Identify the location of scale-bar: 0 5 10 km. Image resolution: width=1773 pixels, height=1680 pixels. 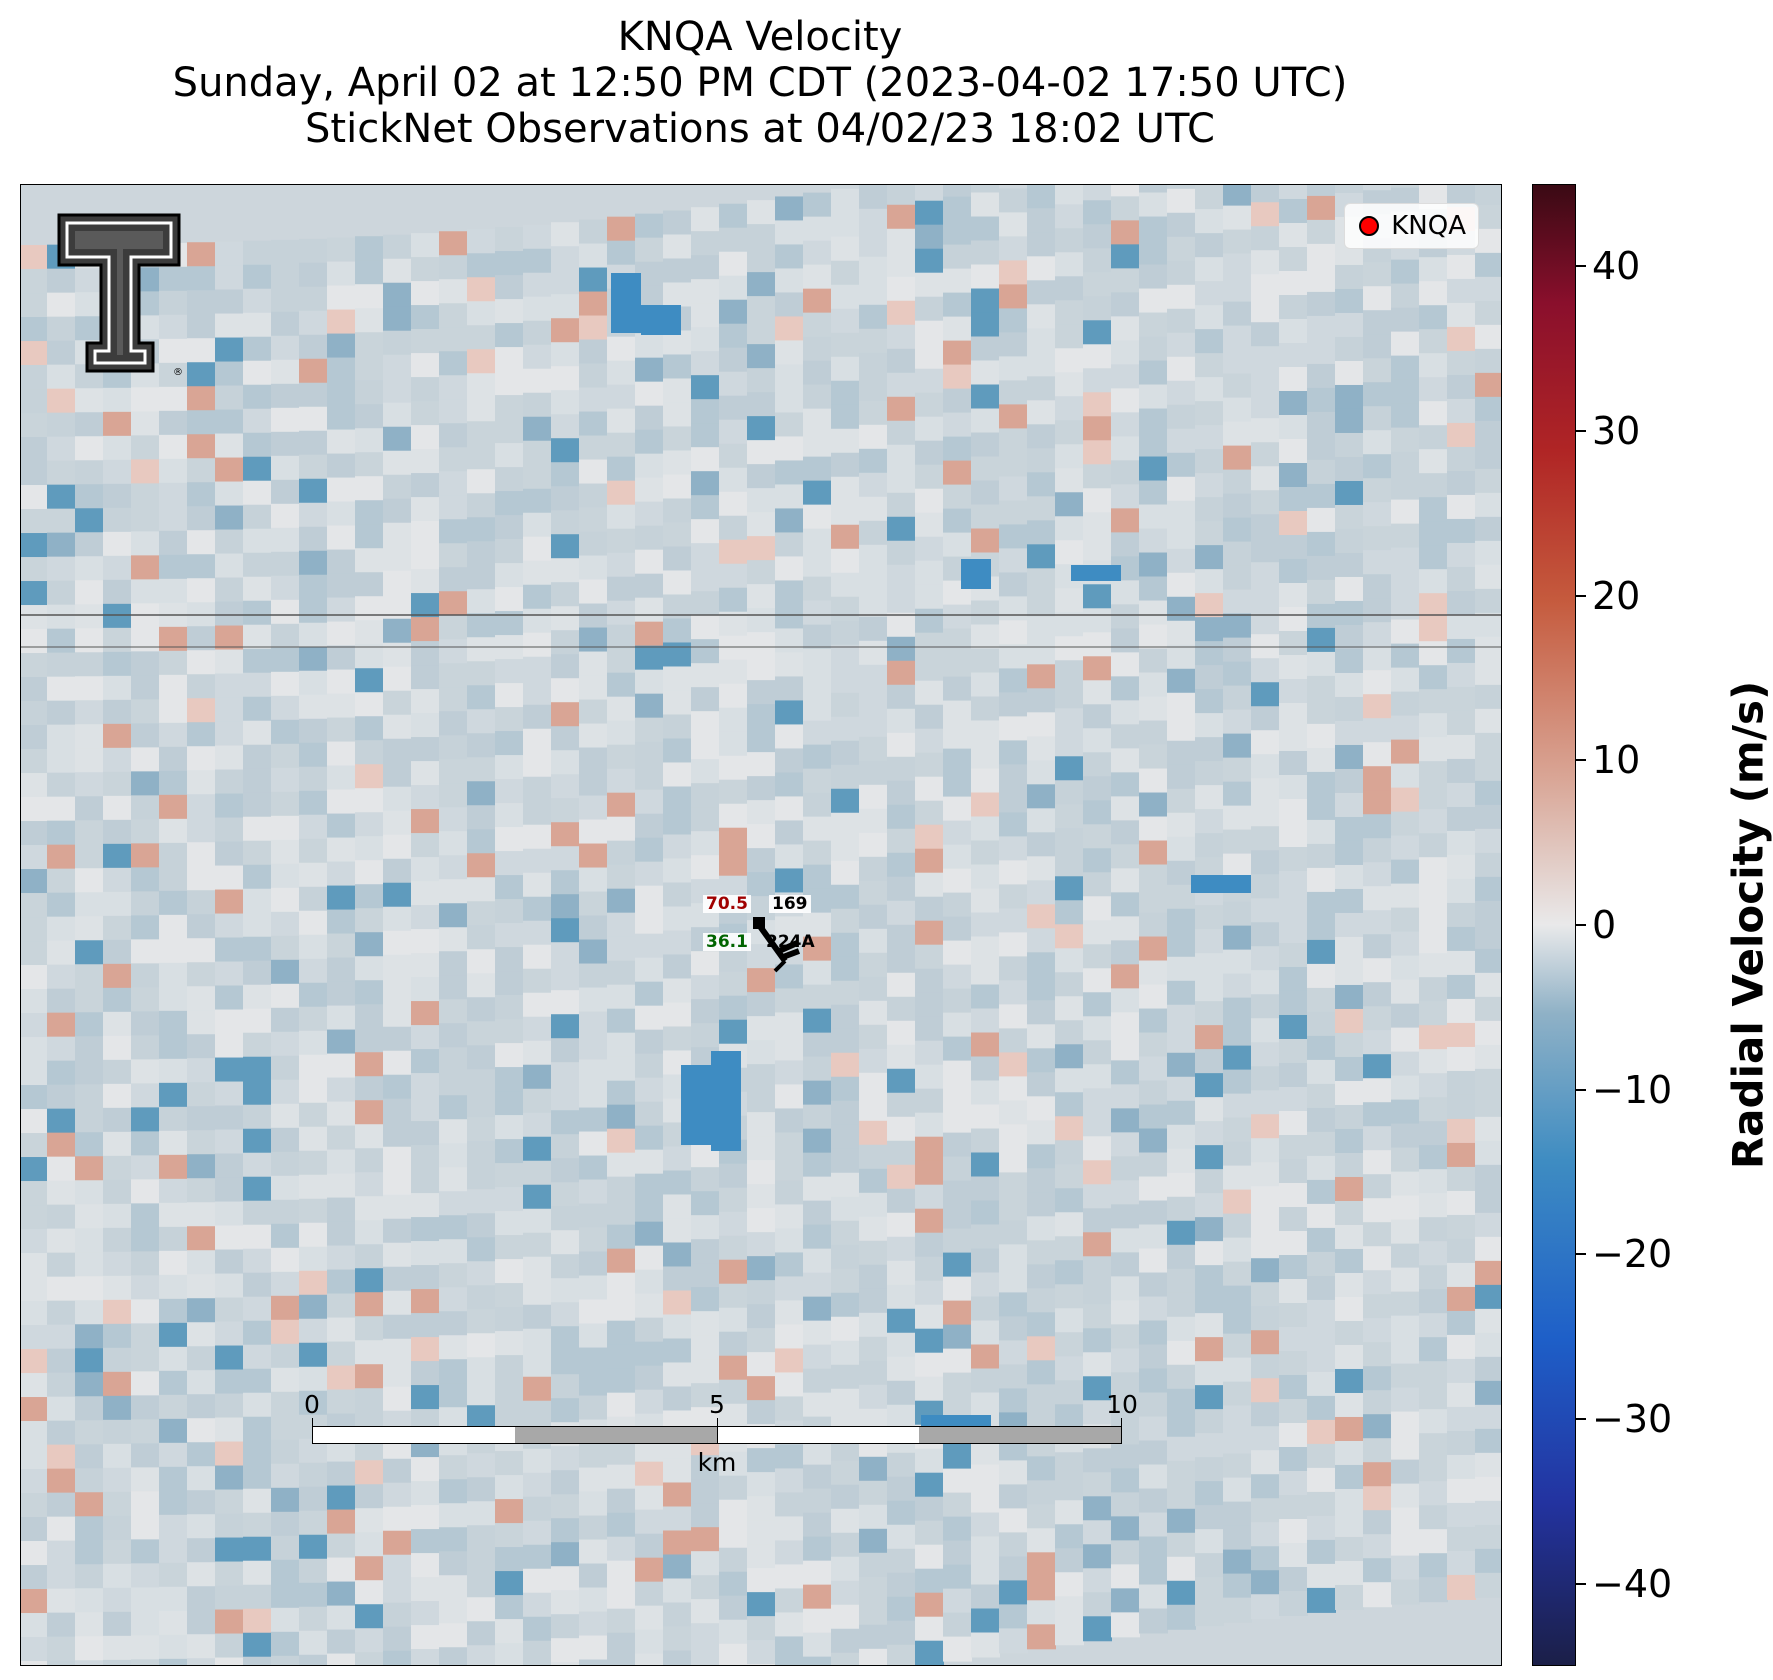
(721, 1435).